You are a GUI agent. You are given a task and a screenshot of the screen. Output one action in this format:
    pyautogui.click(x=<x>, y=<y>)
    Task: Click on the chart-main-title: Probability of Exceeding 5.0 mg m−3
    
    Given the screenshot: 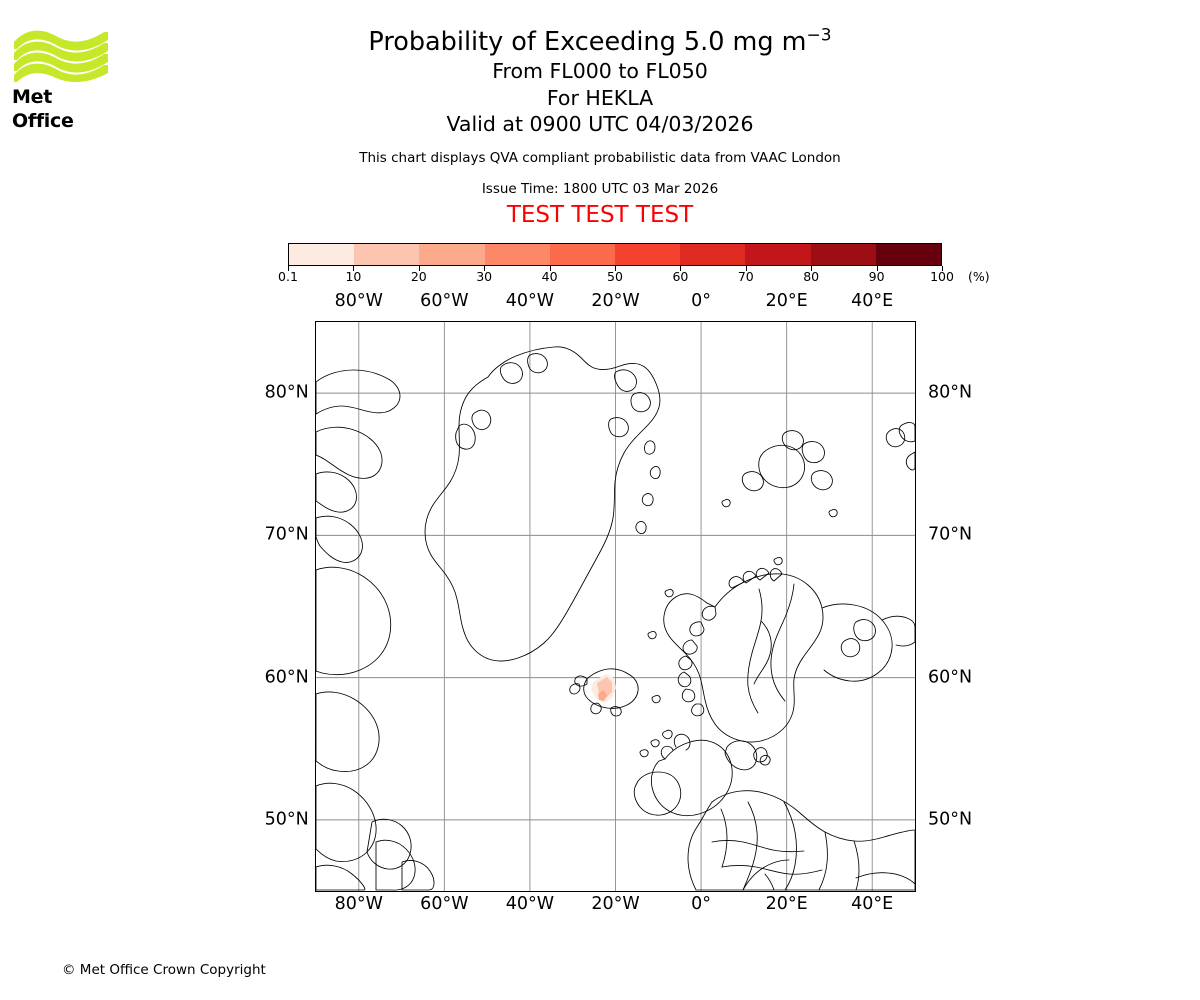 What is the action you would take?
    pyautogui.click(x=600, y=42)
    